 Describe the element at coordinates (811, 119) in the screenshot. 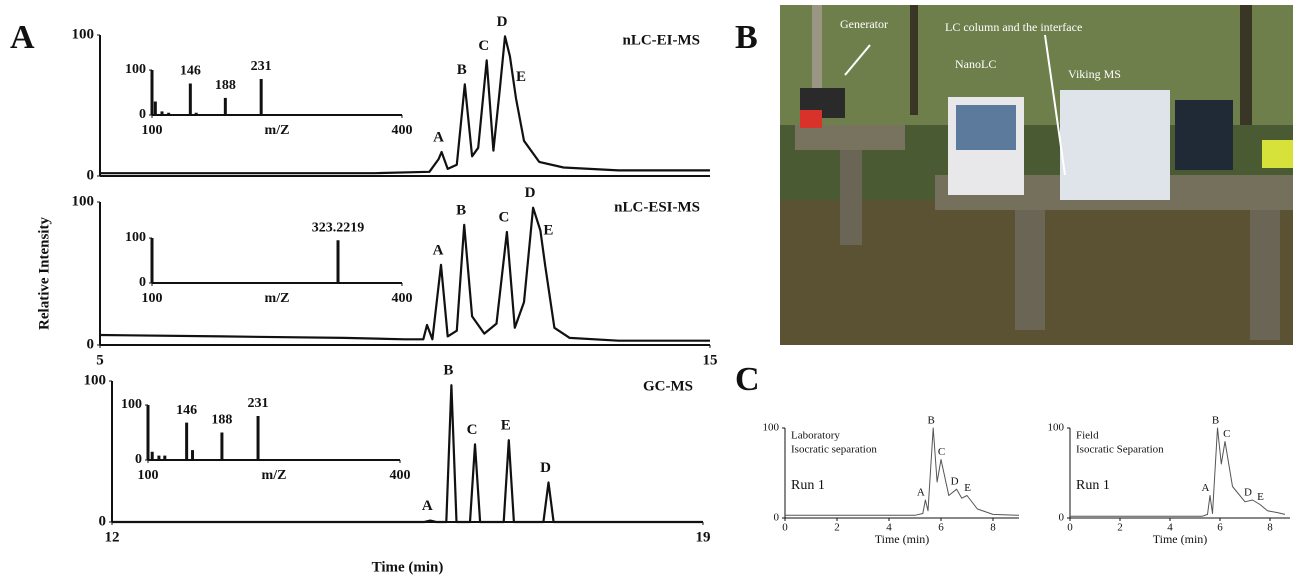

I see `fuel-can` at that location.